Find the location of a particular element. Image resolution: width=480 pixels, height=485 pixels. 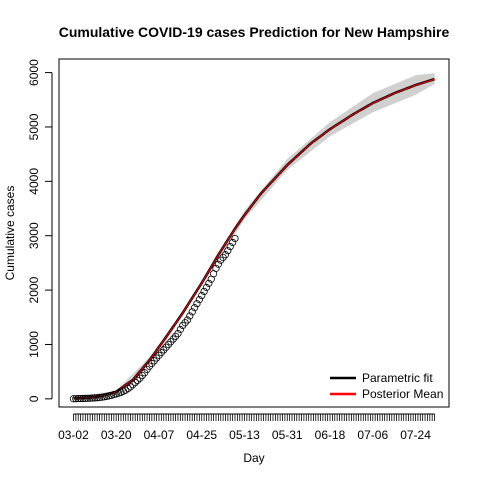

x-tick-label: 05-31 is located at coordinates (287, 435).